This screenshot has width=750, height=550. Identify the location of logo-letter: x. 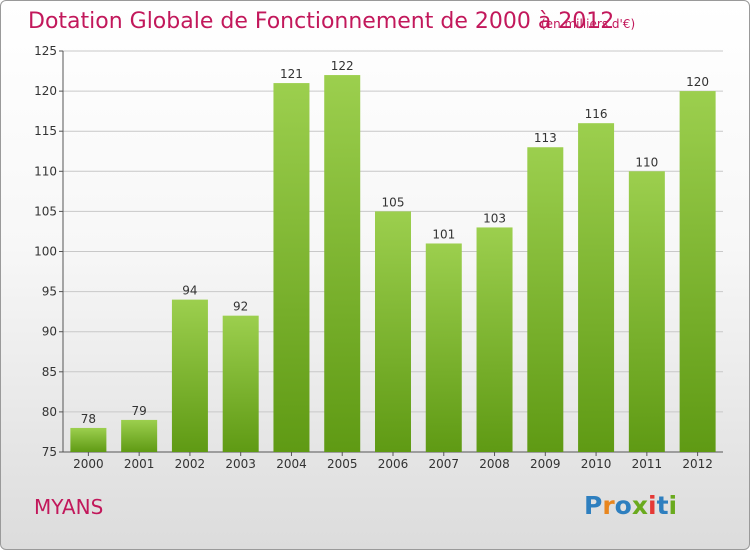
(639, 505).